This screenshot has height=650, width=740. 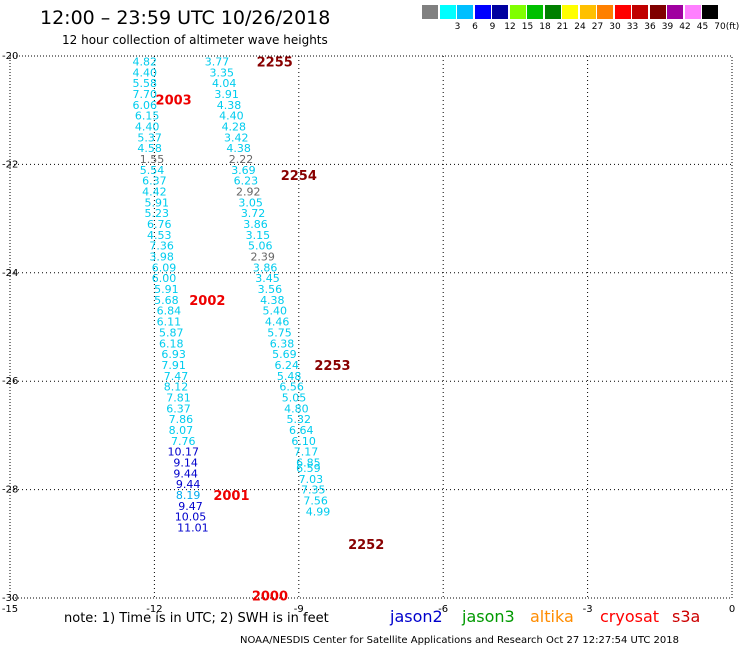 I want to click on legend-unit: (ft), so click(x=732, y=27).